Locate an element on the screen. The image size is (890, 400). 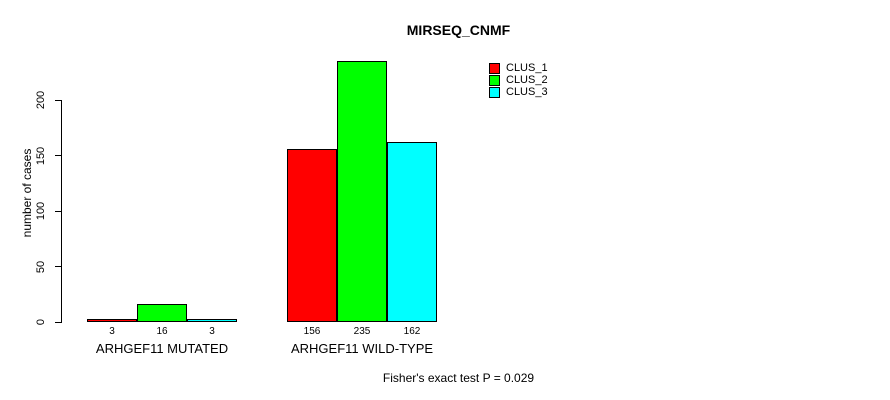
y-tick-label: 0 is located at coordinates (41, 322).